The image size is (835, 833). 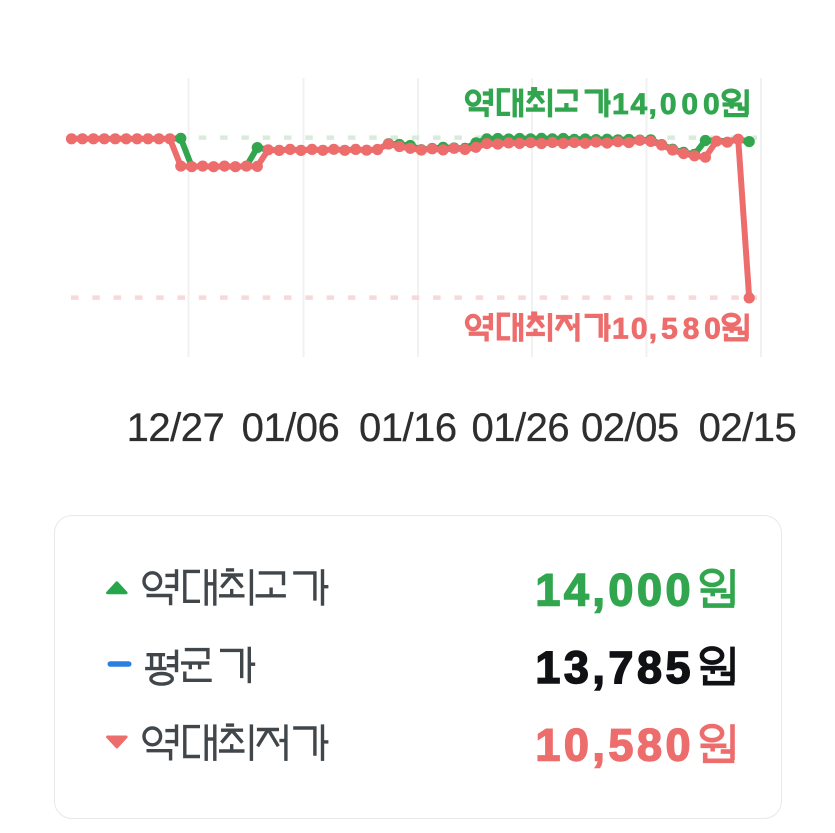 What do you see at coordinates (691, 329) in the screenshot?
I see `svg-text: 8` at bounding box center [691, 329].